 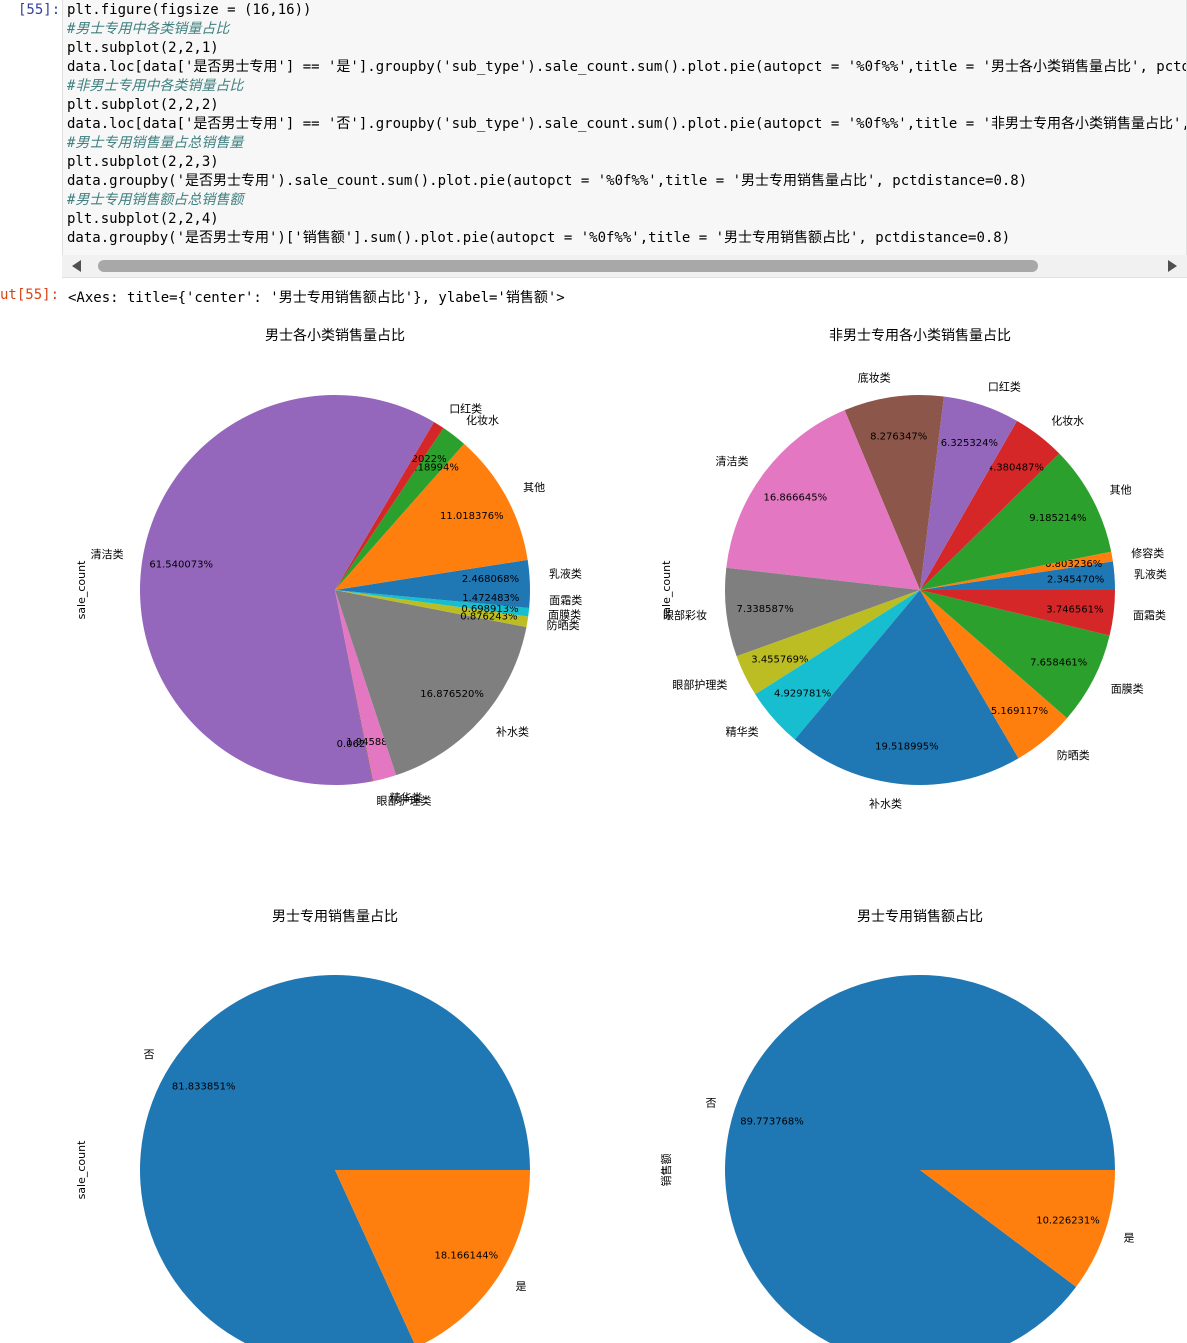 What do you see at coordinates (417, 459) in the screenshot?
I see `slice-percent-label: 0.922022%` at bounding box center [417, 459].